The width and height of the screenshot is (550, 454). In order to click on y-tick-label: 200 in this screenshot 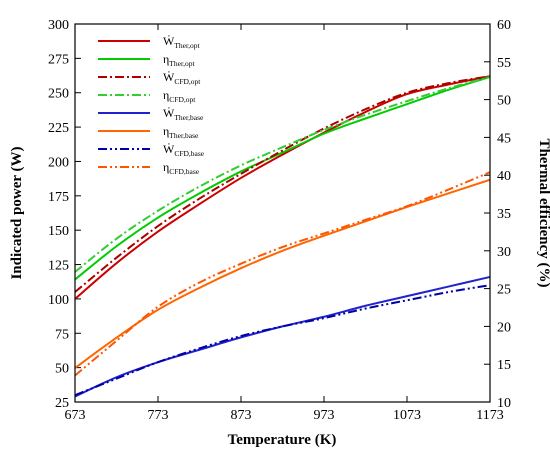, I will do `click(58, 162)`.